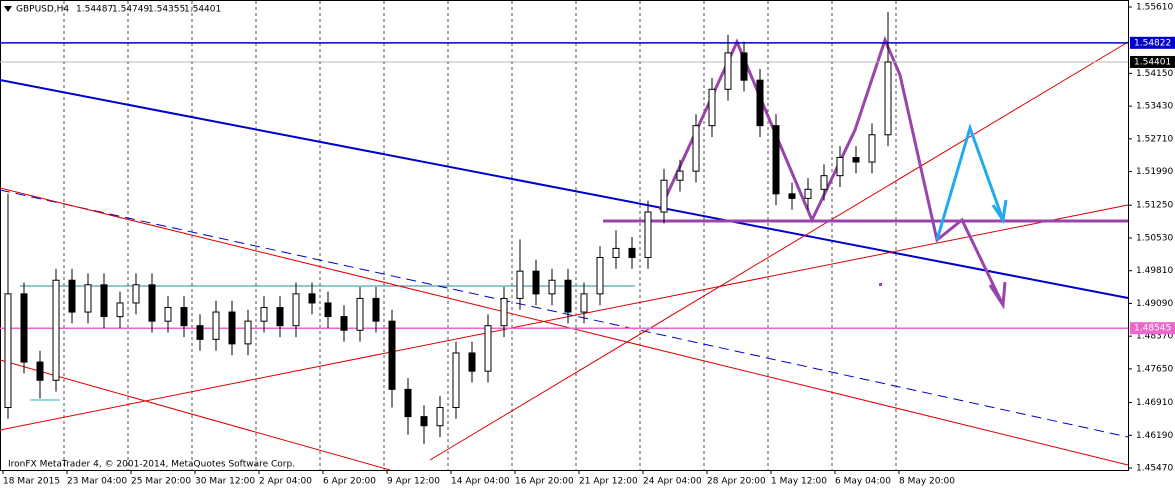 This screenshot has width=1175, height=491. I want to click on time-label: 2 Apr 04:00, so click(285, 482).